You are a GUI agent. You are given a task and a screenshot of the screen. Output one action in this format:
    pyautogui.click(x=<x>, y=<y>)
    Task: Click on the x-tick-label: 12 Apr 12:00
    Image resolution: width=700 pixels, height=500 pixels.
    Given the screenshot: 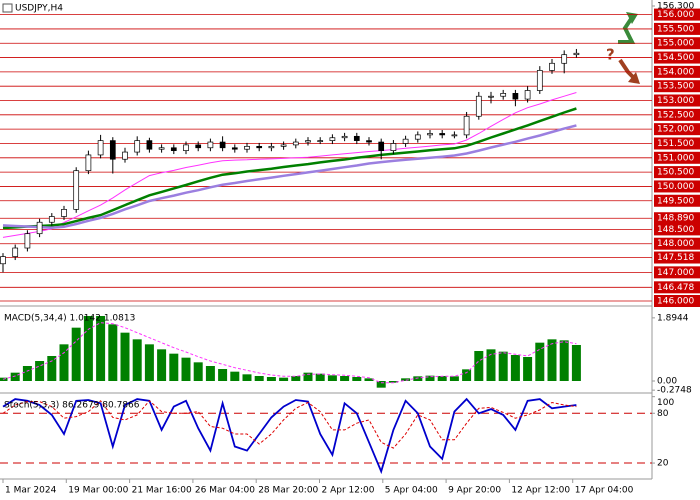 What is the action you would take?
    pyautogui.click(x=540, y=491)
    